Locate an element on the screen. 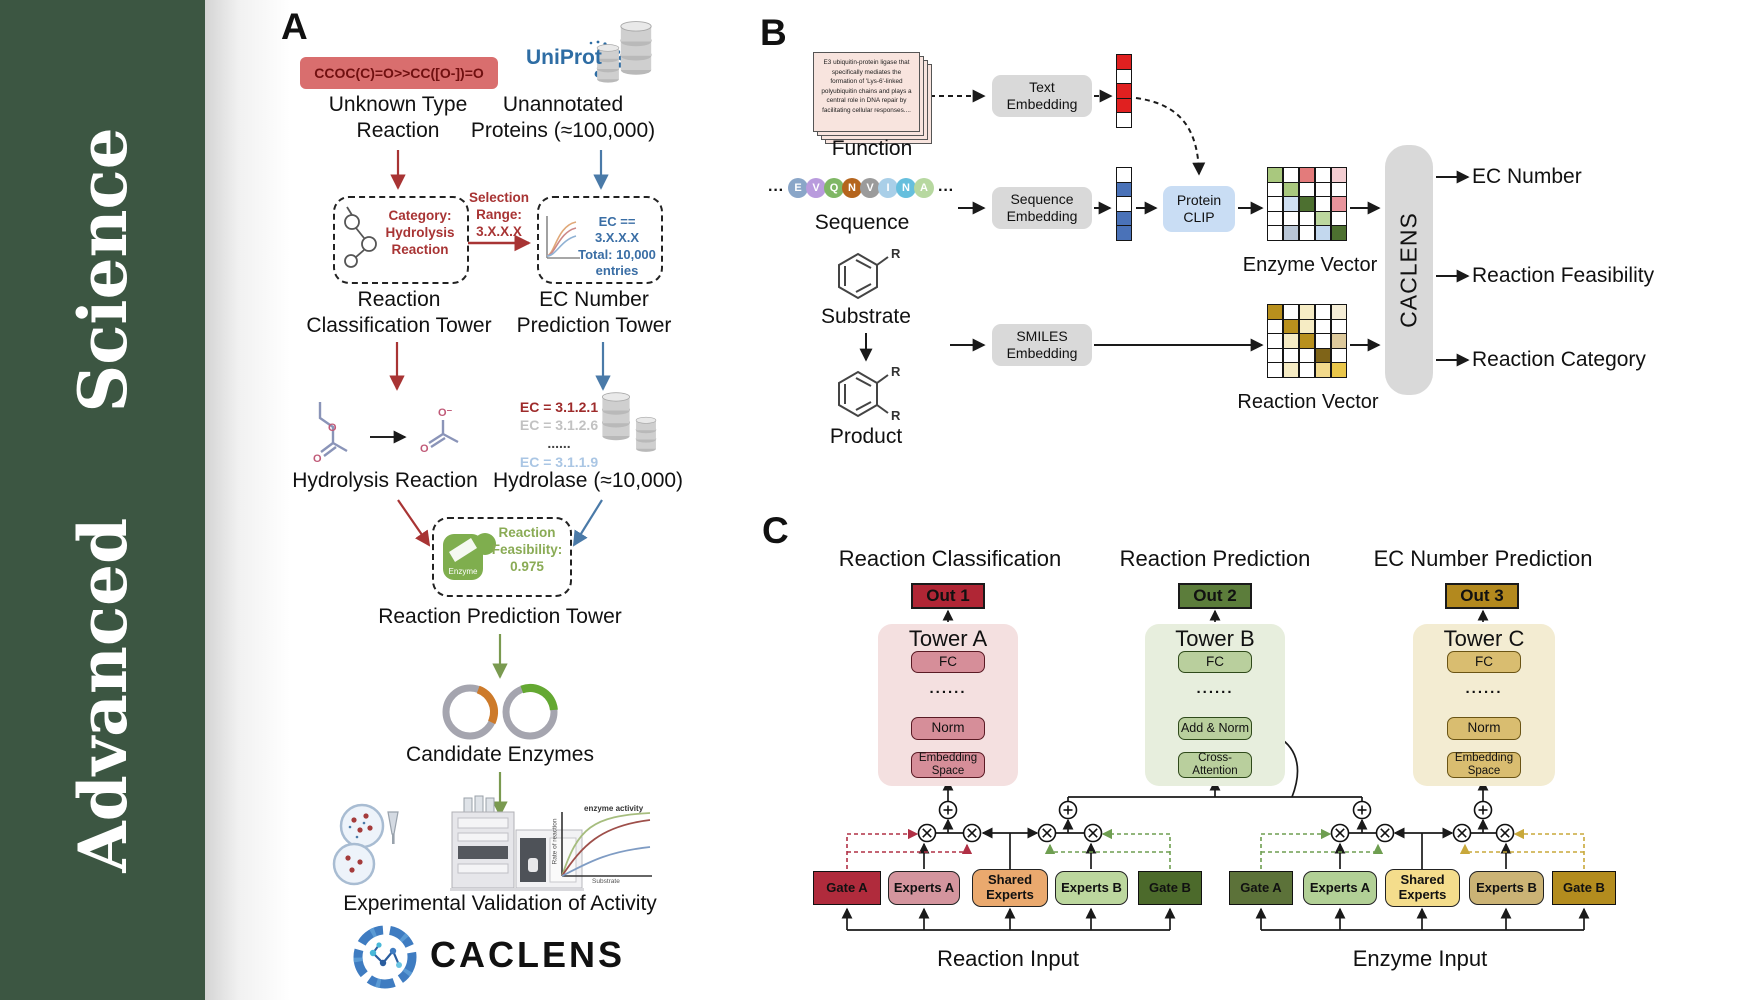 The width and height of the screenshot is (1760, 1000). selection-range-label: Selection Range: 3.X.X.X is located at coordinates (499, 214).